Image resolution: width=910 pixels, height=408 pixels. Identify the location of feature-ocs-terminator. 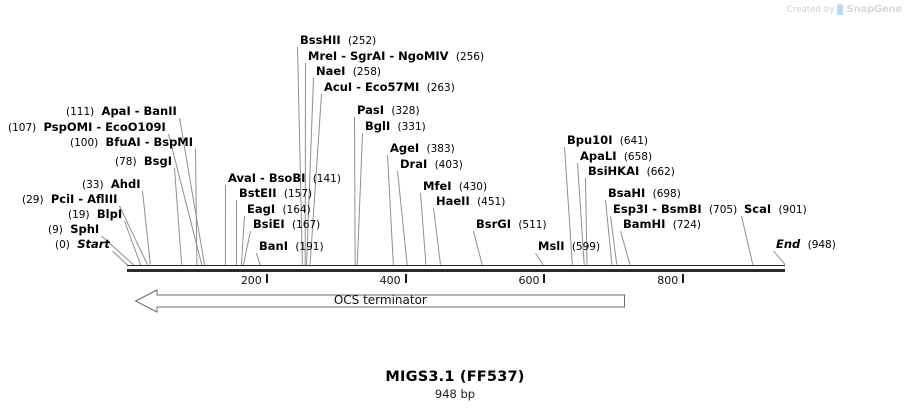
(380, 301).